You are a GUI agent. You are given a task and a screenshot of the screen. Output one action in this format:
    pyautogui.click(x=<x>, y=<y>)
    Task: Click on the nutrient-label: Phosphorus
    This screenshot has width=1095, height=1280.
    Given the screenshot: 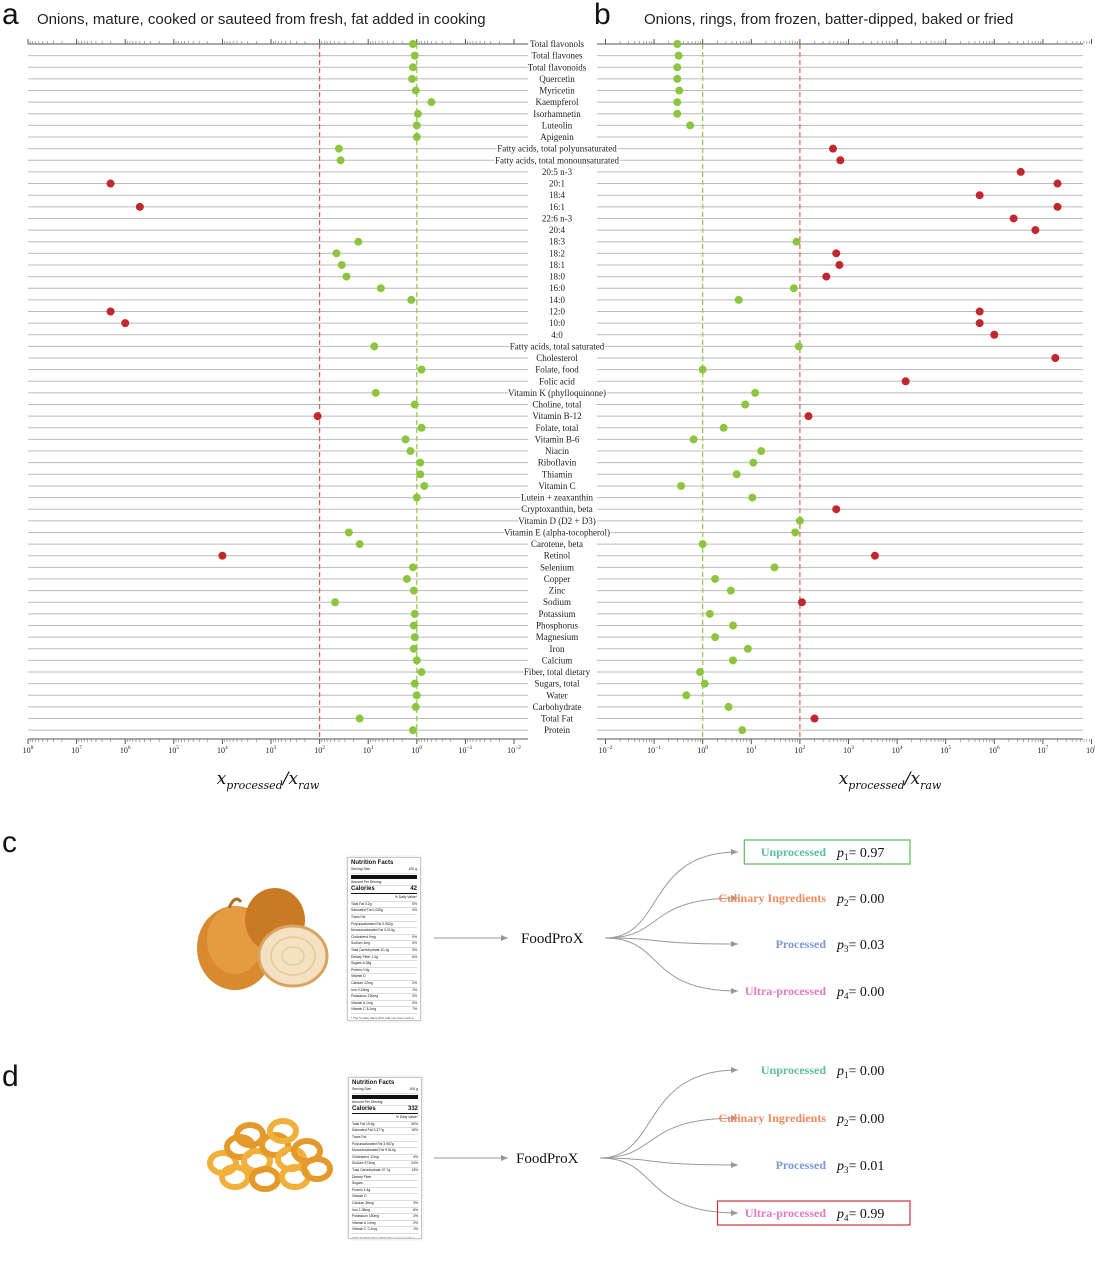 What is the action you would take?
    pyautogui.click(x=557, y=626)
    